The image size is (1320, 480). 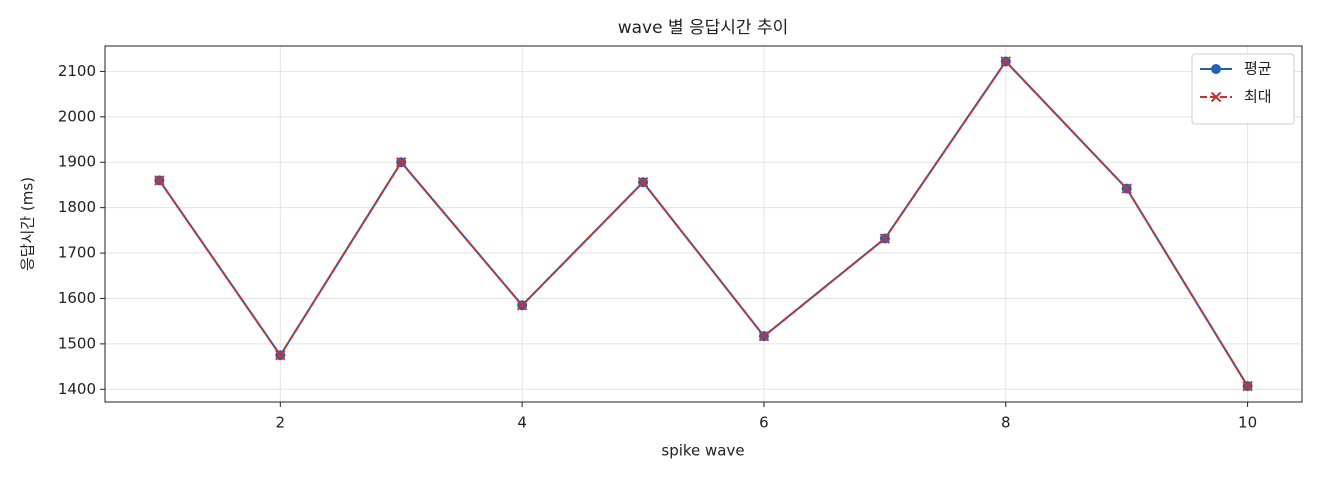 I want to click on x-tick-label: 10, so click(x=1247, y=423).